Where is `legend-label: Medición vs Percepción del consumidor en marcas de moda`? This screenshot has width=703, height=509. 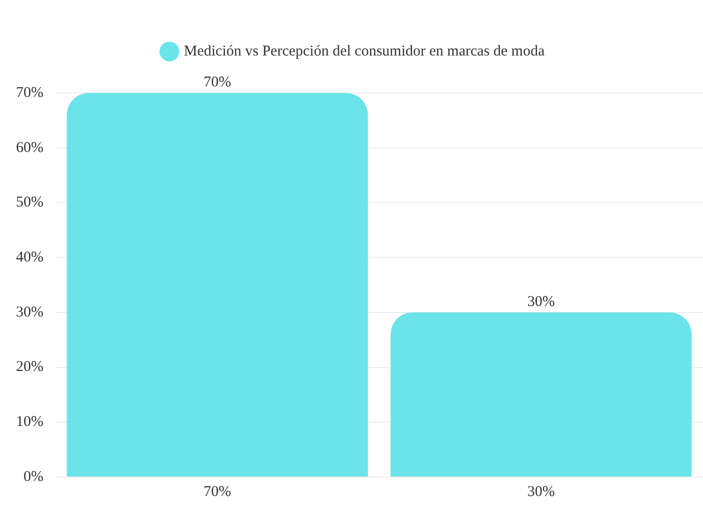
legend-label: Medición vs Percepción del consumidor en marcas de moda is located at coordinates (364, 51).